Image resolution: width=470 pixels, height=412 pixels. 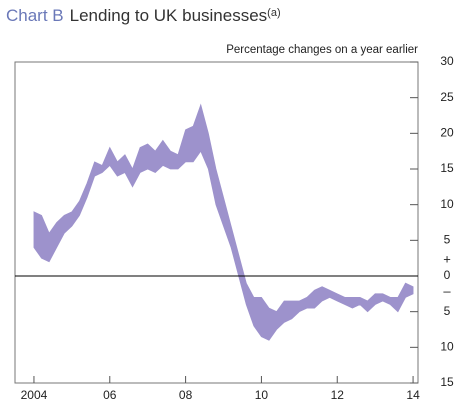 What do you see at coordinates (447, 258) in the screenshot?
I see `sign-label: +` at bounding box center [447, 258].